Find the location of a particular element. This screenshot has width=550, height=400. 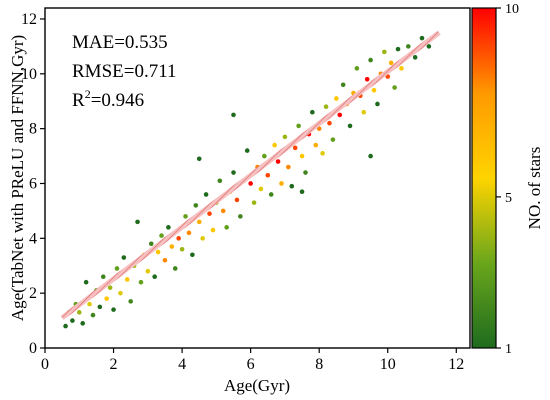

r2-superscript: 2 is located at coordinates (88, 94).